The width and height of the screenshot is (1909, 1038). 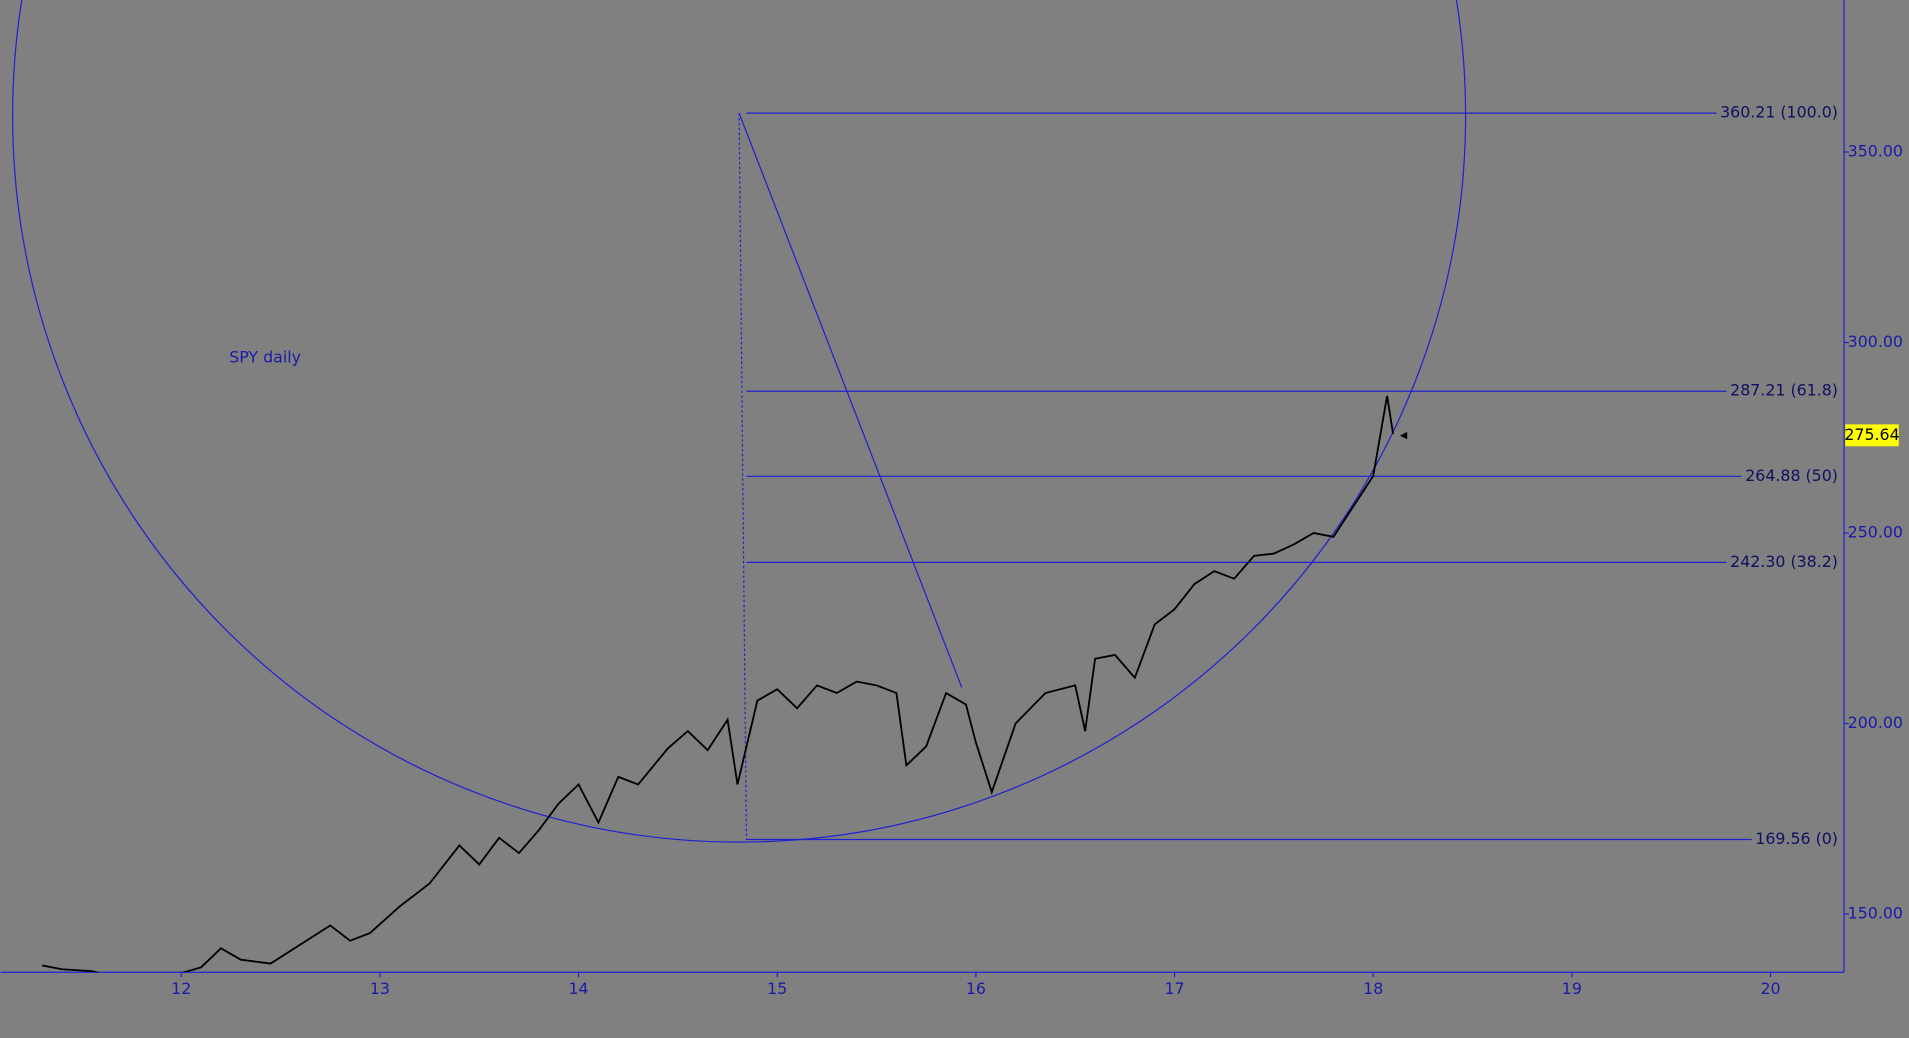 What do you see at coordinates (1875, 912) in the screenshot?
I see `y-tick-label: 150.00` at bounding box center [1875, 912].